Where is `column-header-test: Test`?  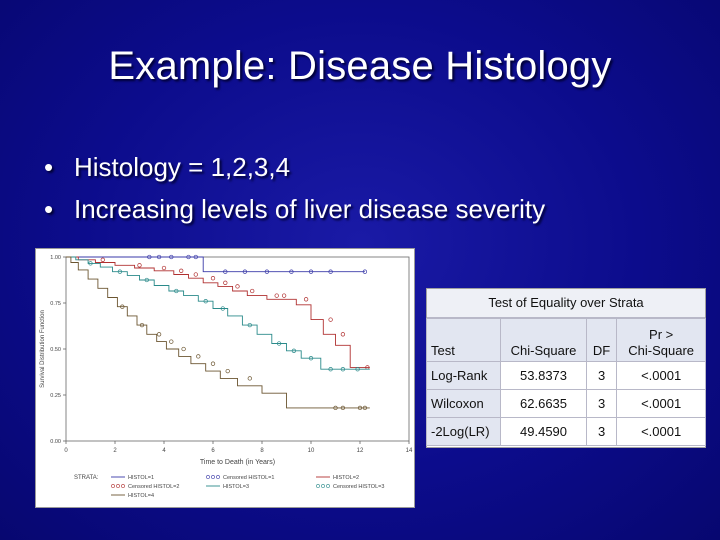 column-header-test: Test is located at coordinates (463, 340).